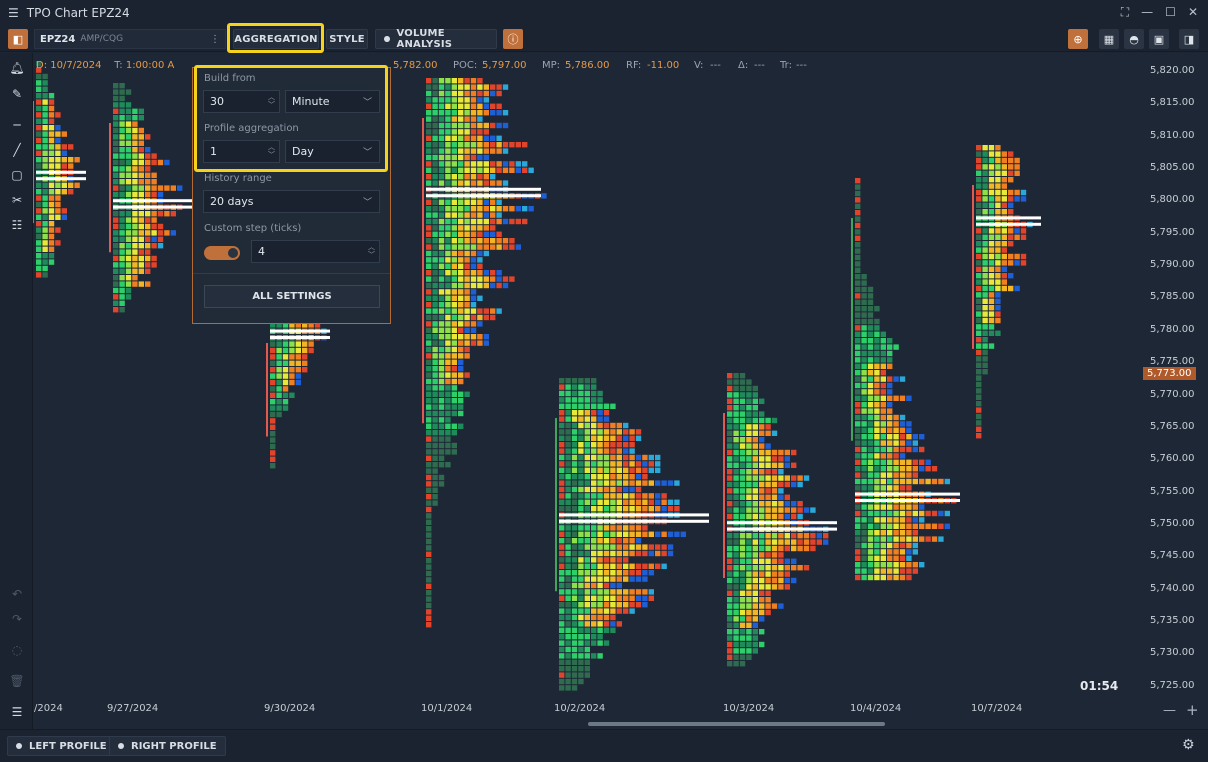  What do you see at coordinates (315, 251) in the screenshot?
I see `custom-step-input: 4 ︿ ﹀` at bounding box center [315, 251].